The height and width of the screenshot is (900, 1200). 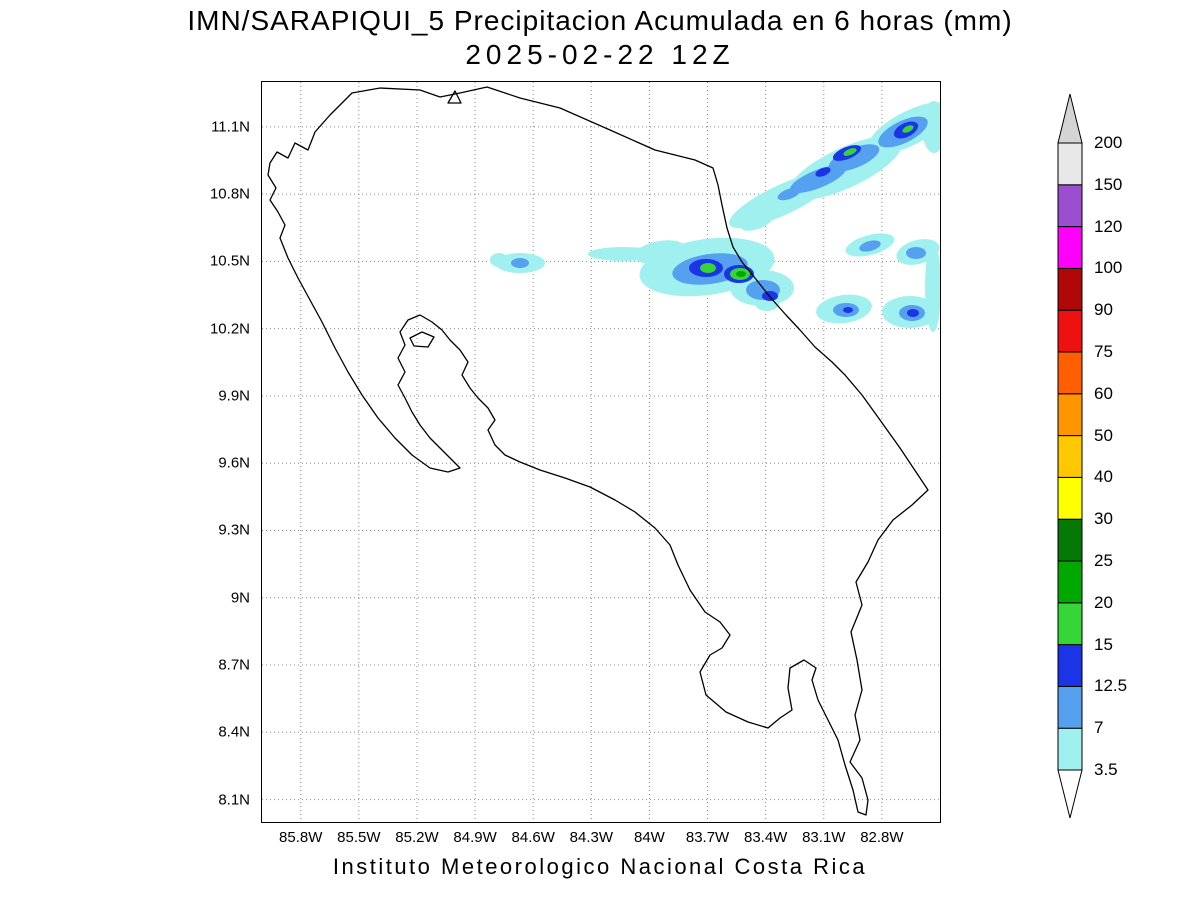 What do you see at coordinates (707, 837) in the screenshot?
I see `x-tick-label: 83.7W` at bounding box center [707, 837].